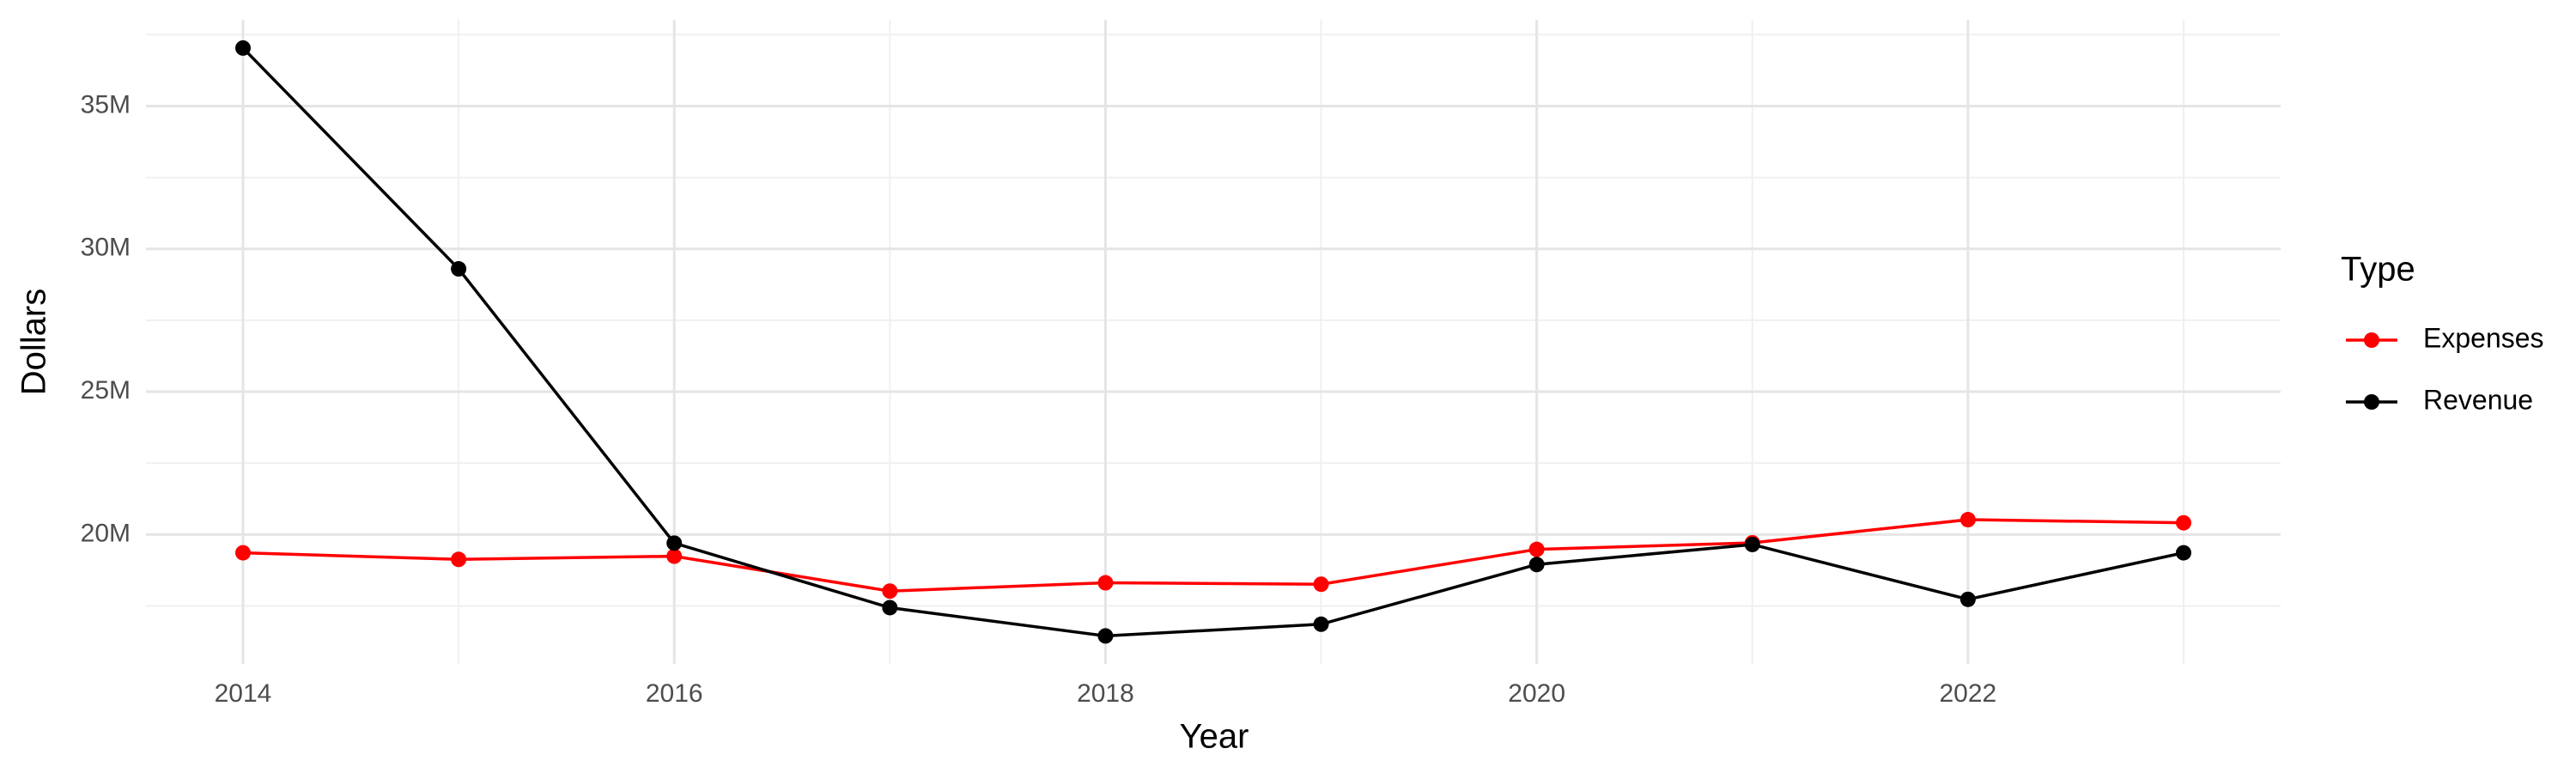 This screenshot has width=2576, height=773. I want to click on x-axis-label: Year, so click(1214, 737).